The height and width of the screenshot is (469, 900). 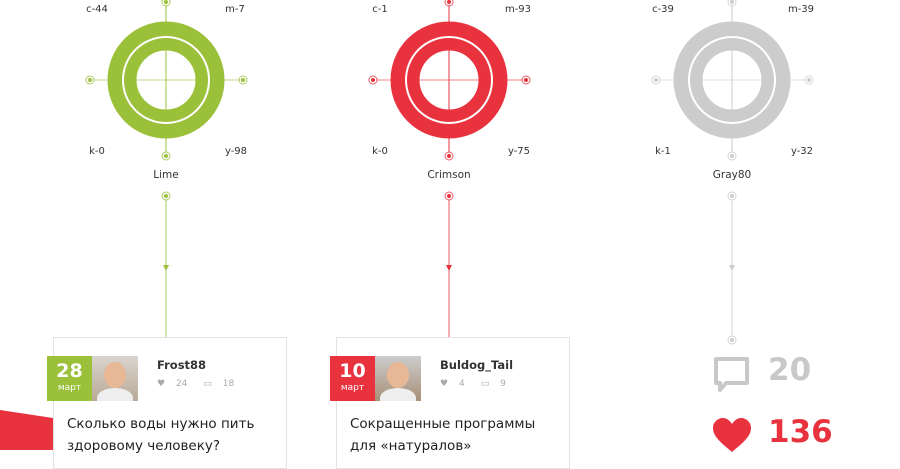 What do you see at coordinates (503, 384) in the screenshot?
I see `comments-count: 9` at bounding box center [503, 384].